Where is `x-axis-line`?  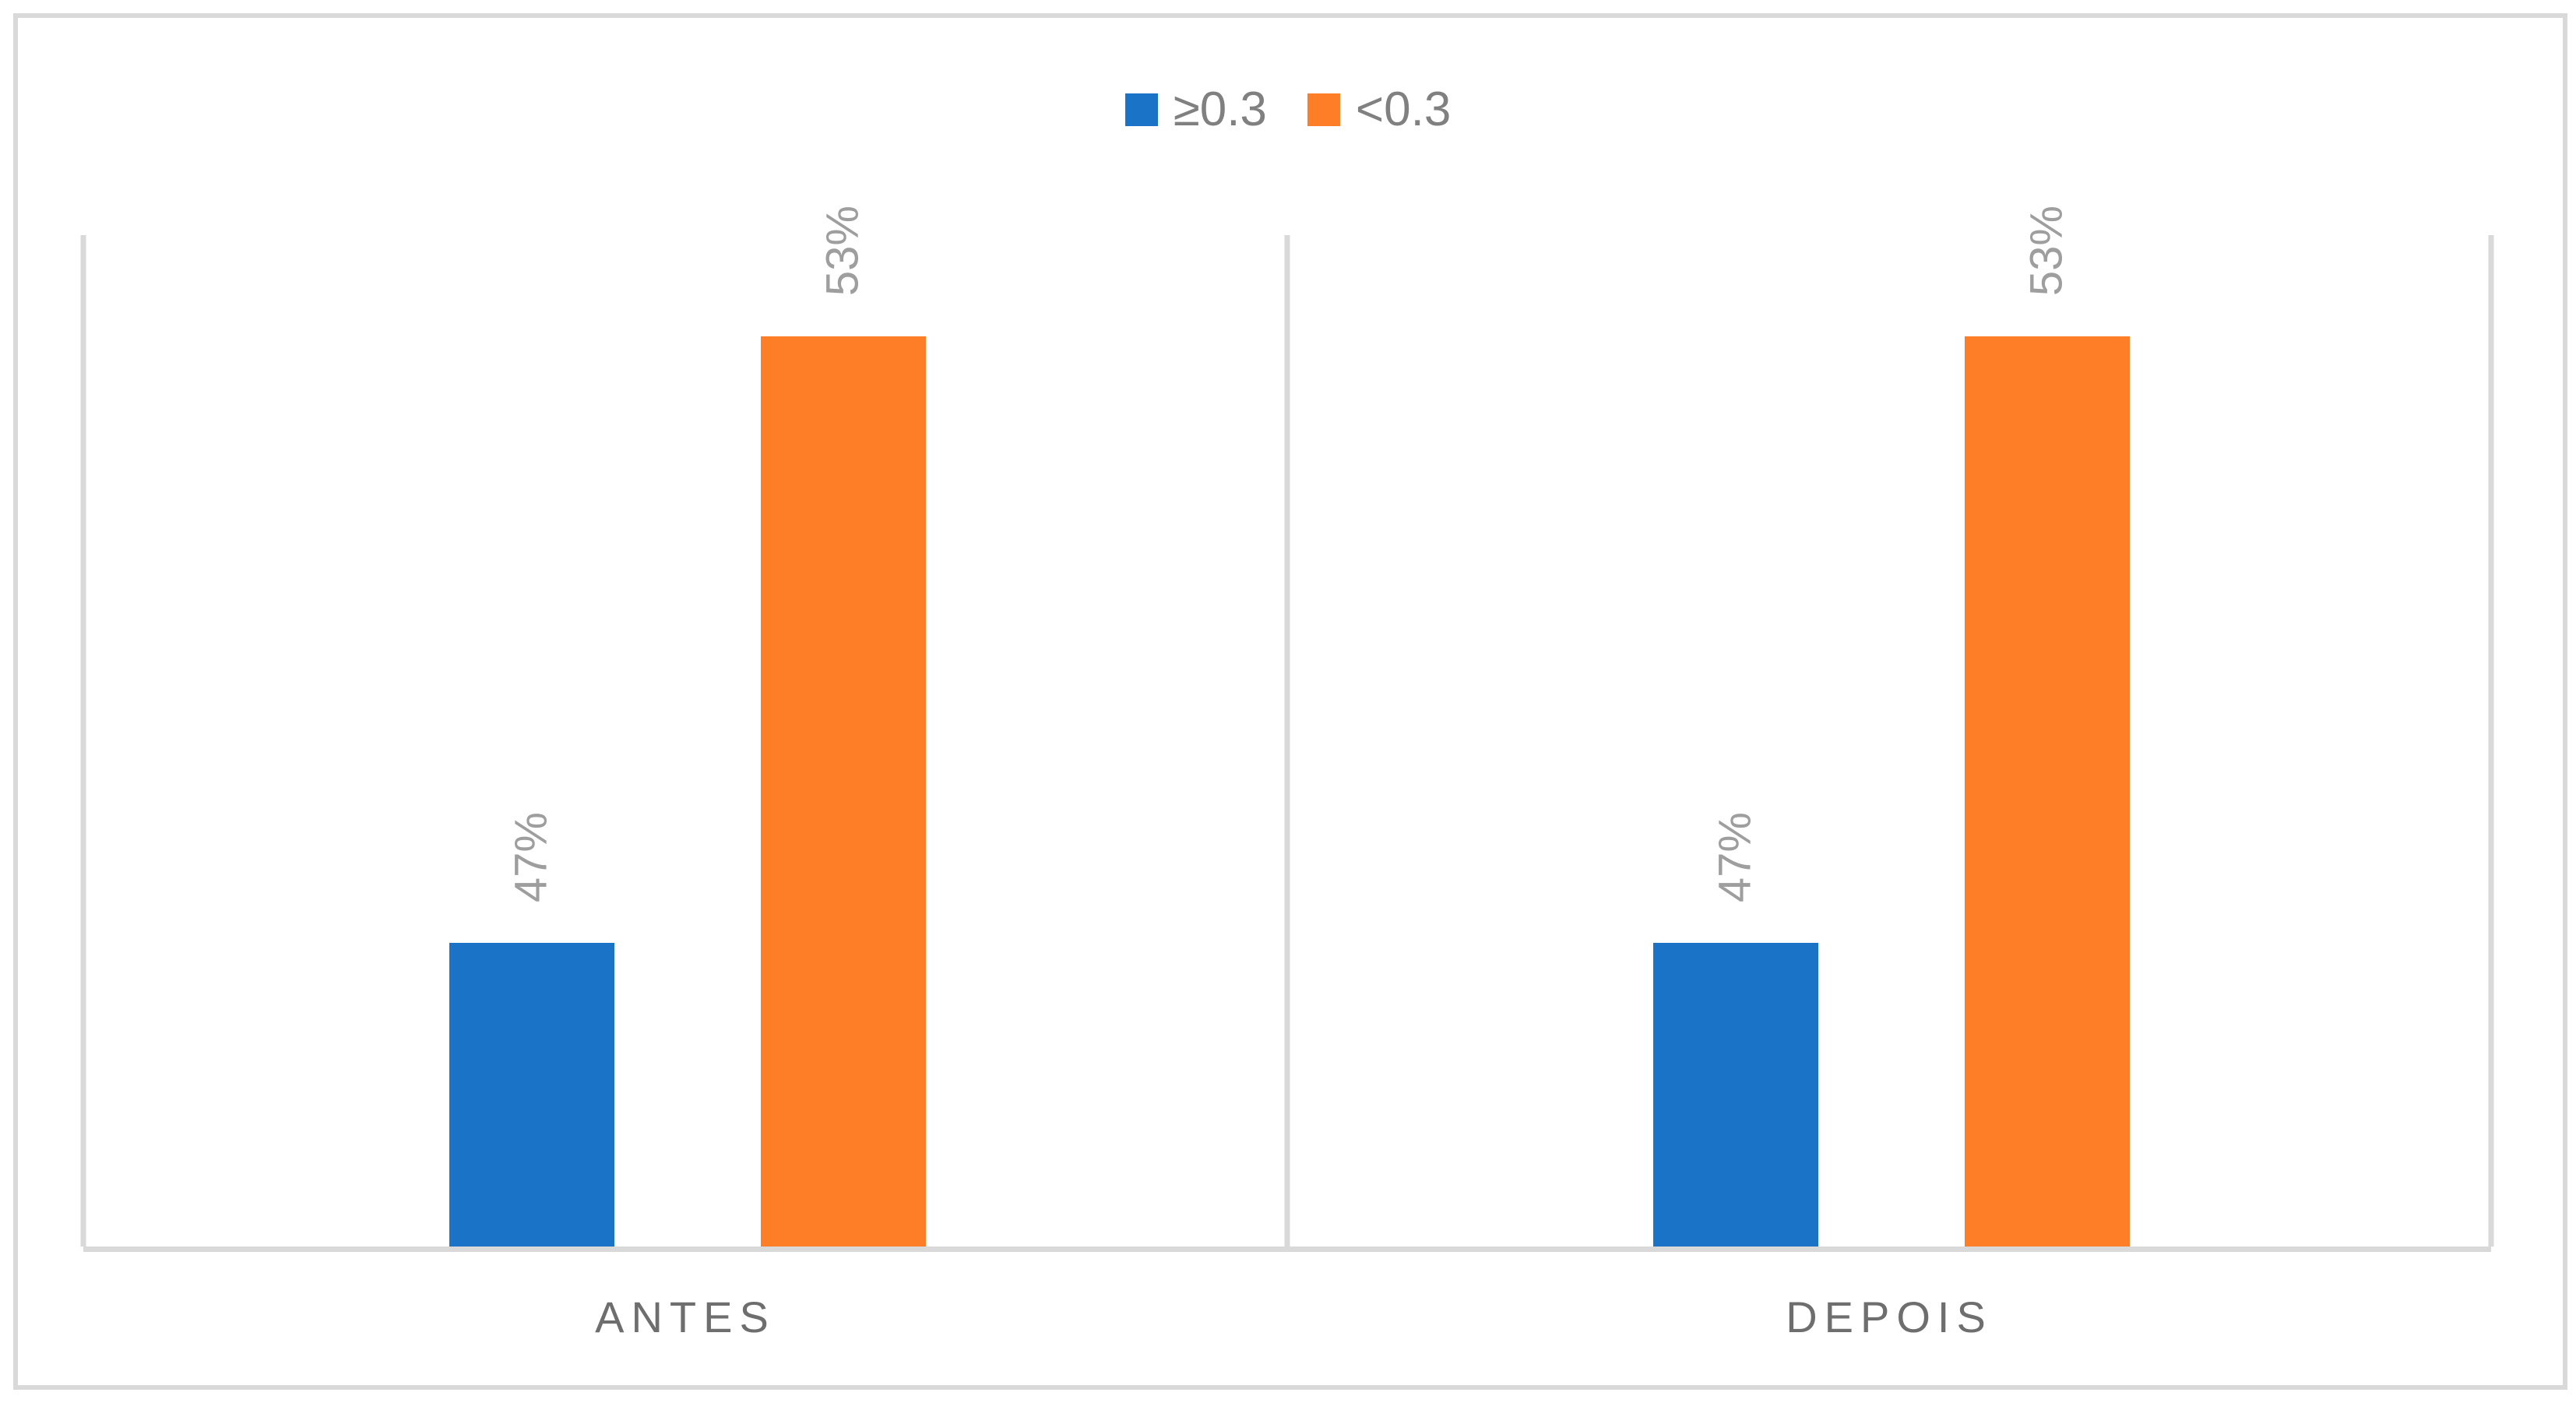 x-axis-line is located at coordinates (1287, 1249).